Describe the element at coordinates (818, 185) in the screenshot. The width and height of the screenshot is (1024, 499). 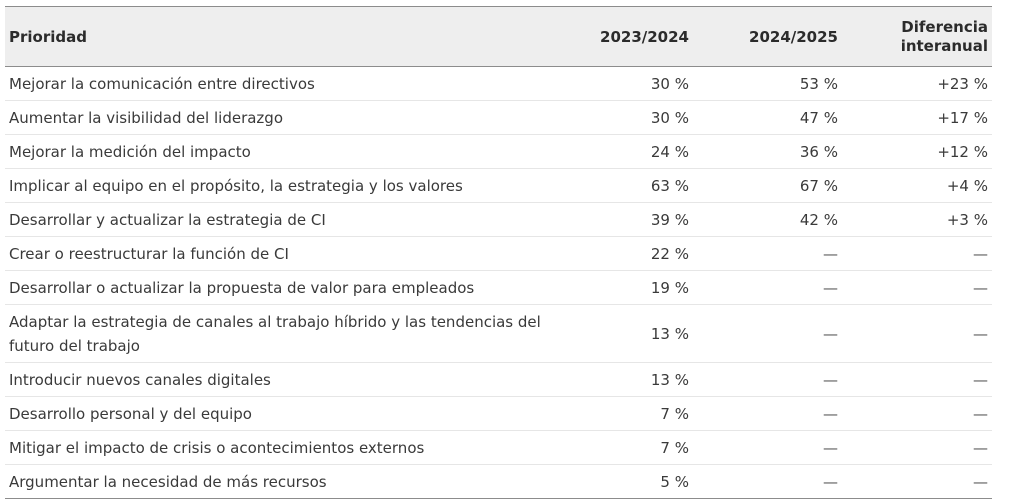
I see `cell-2024-2025: 67 %` at that location.